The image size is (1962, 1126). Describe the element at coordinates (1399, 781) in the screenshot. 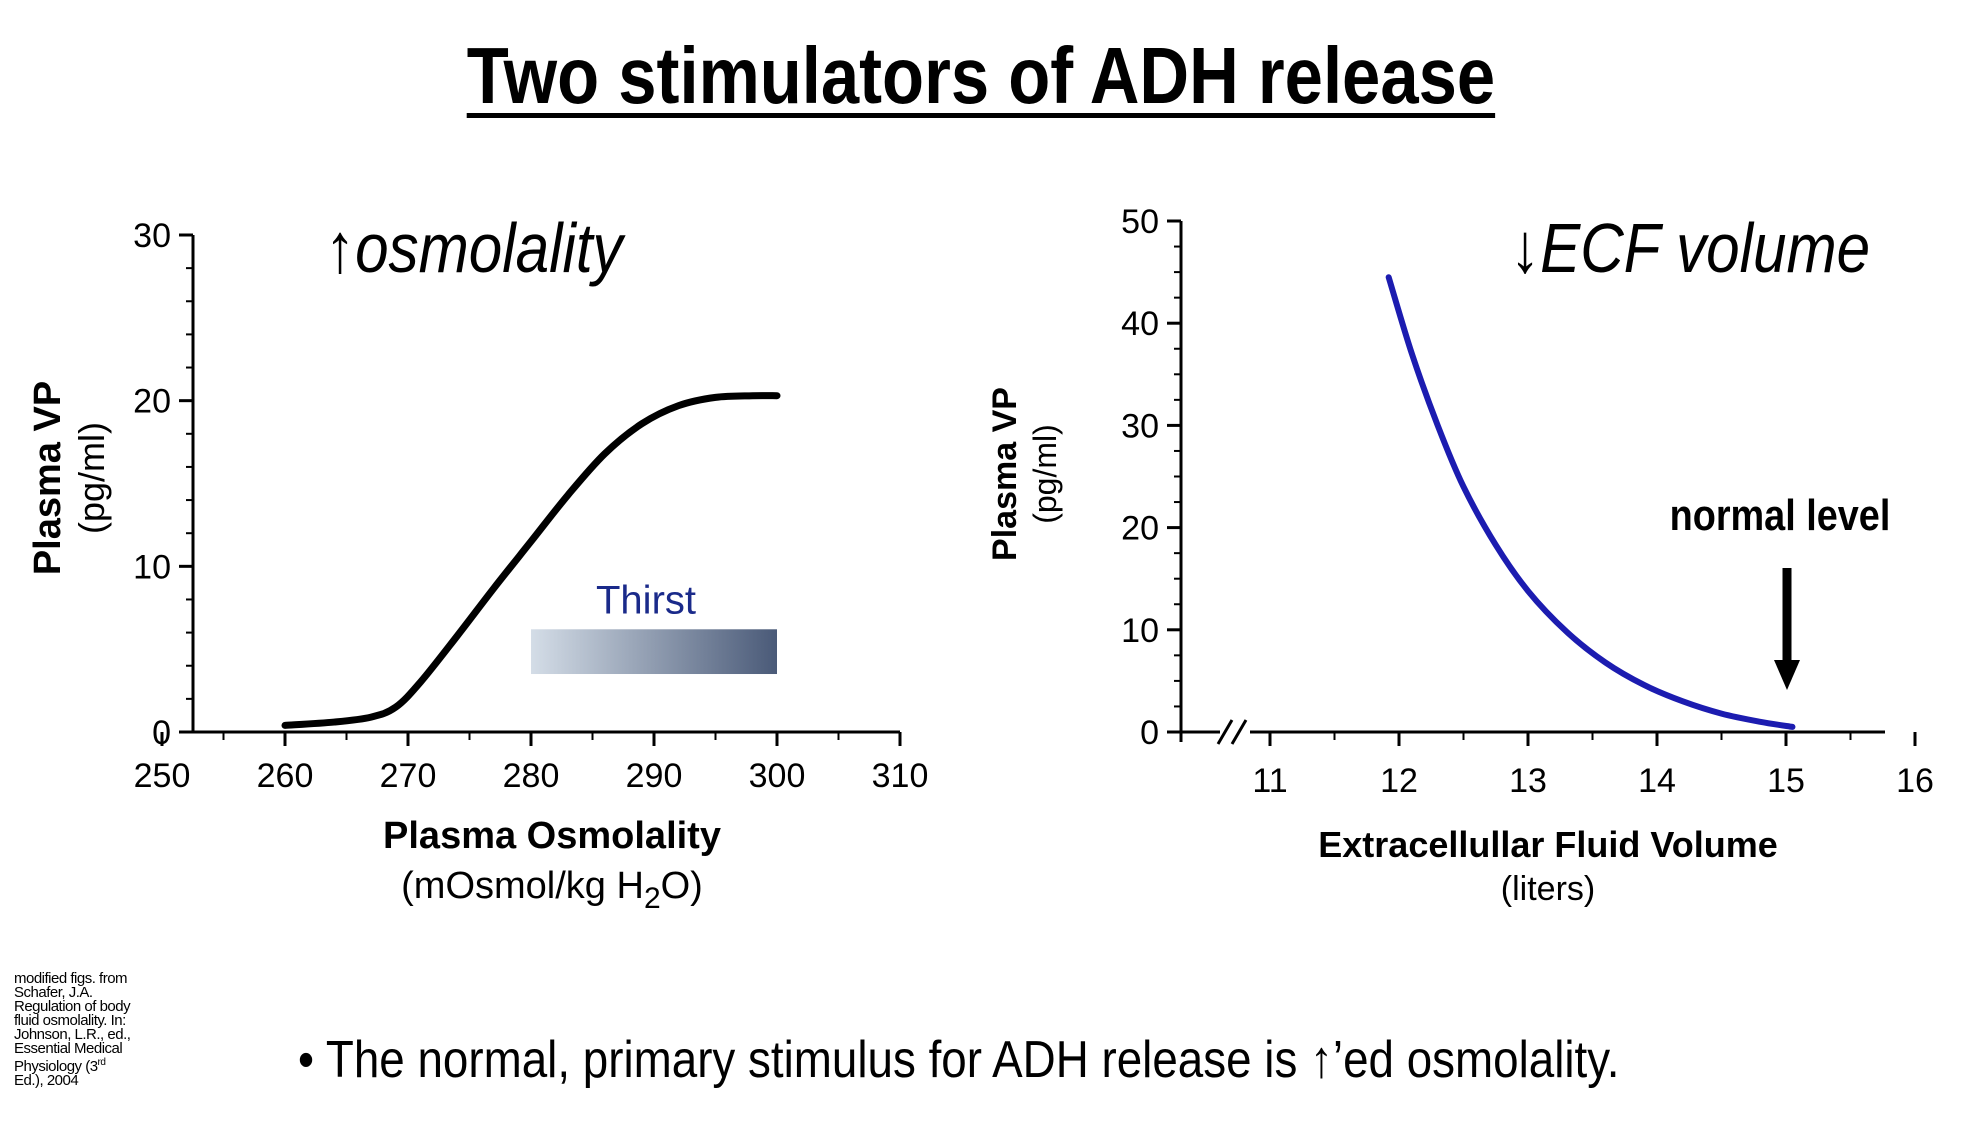

I see `x-tick-label: 12` at that location.